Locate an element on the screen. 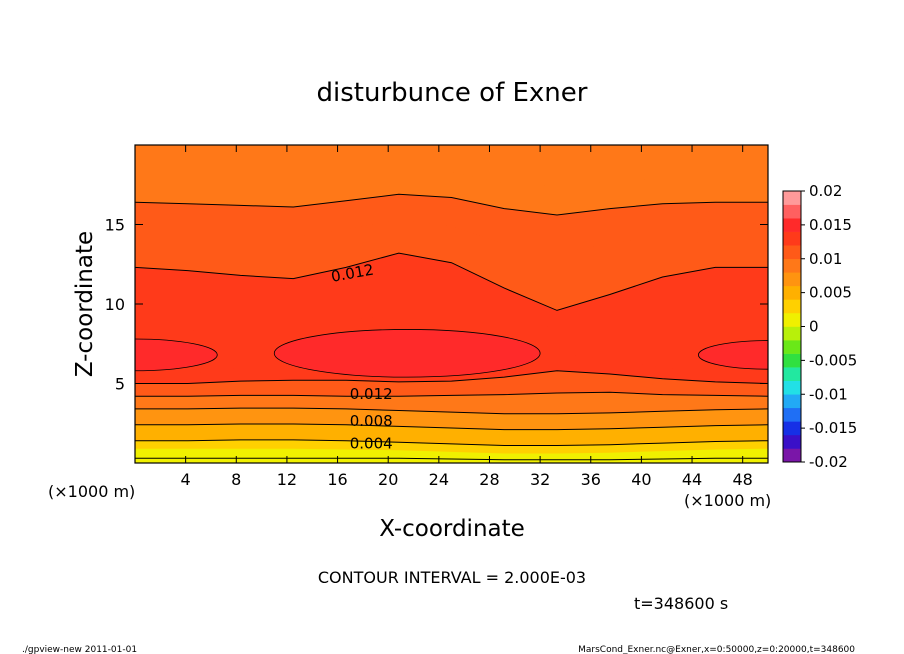 This screenshot has width=904, height=654. colorbar-label-7: -0.015 is located at coordinates (833, 428).